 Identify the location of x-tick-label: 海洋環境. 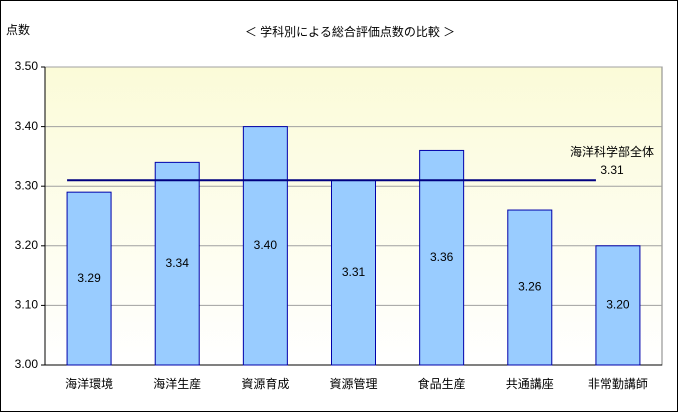
(89, 383).